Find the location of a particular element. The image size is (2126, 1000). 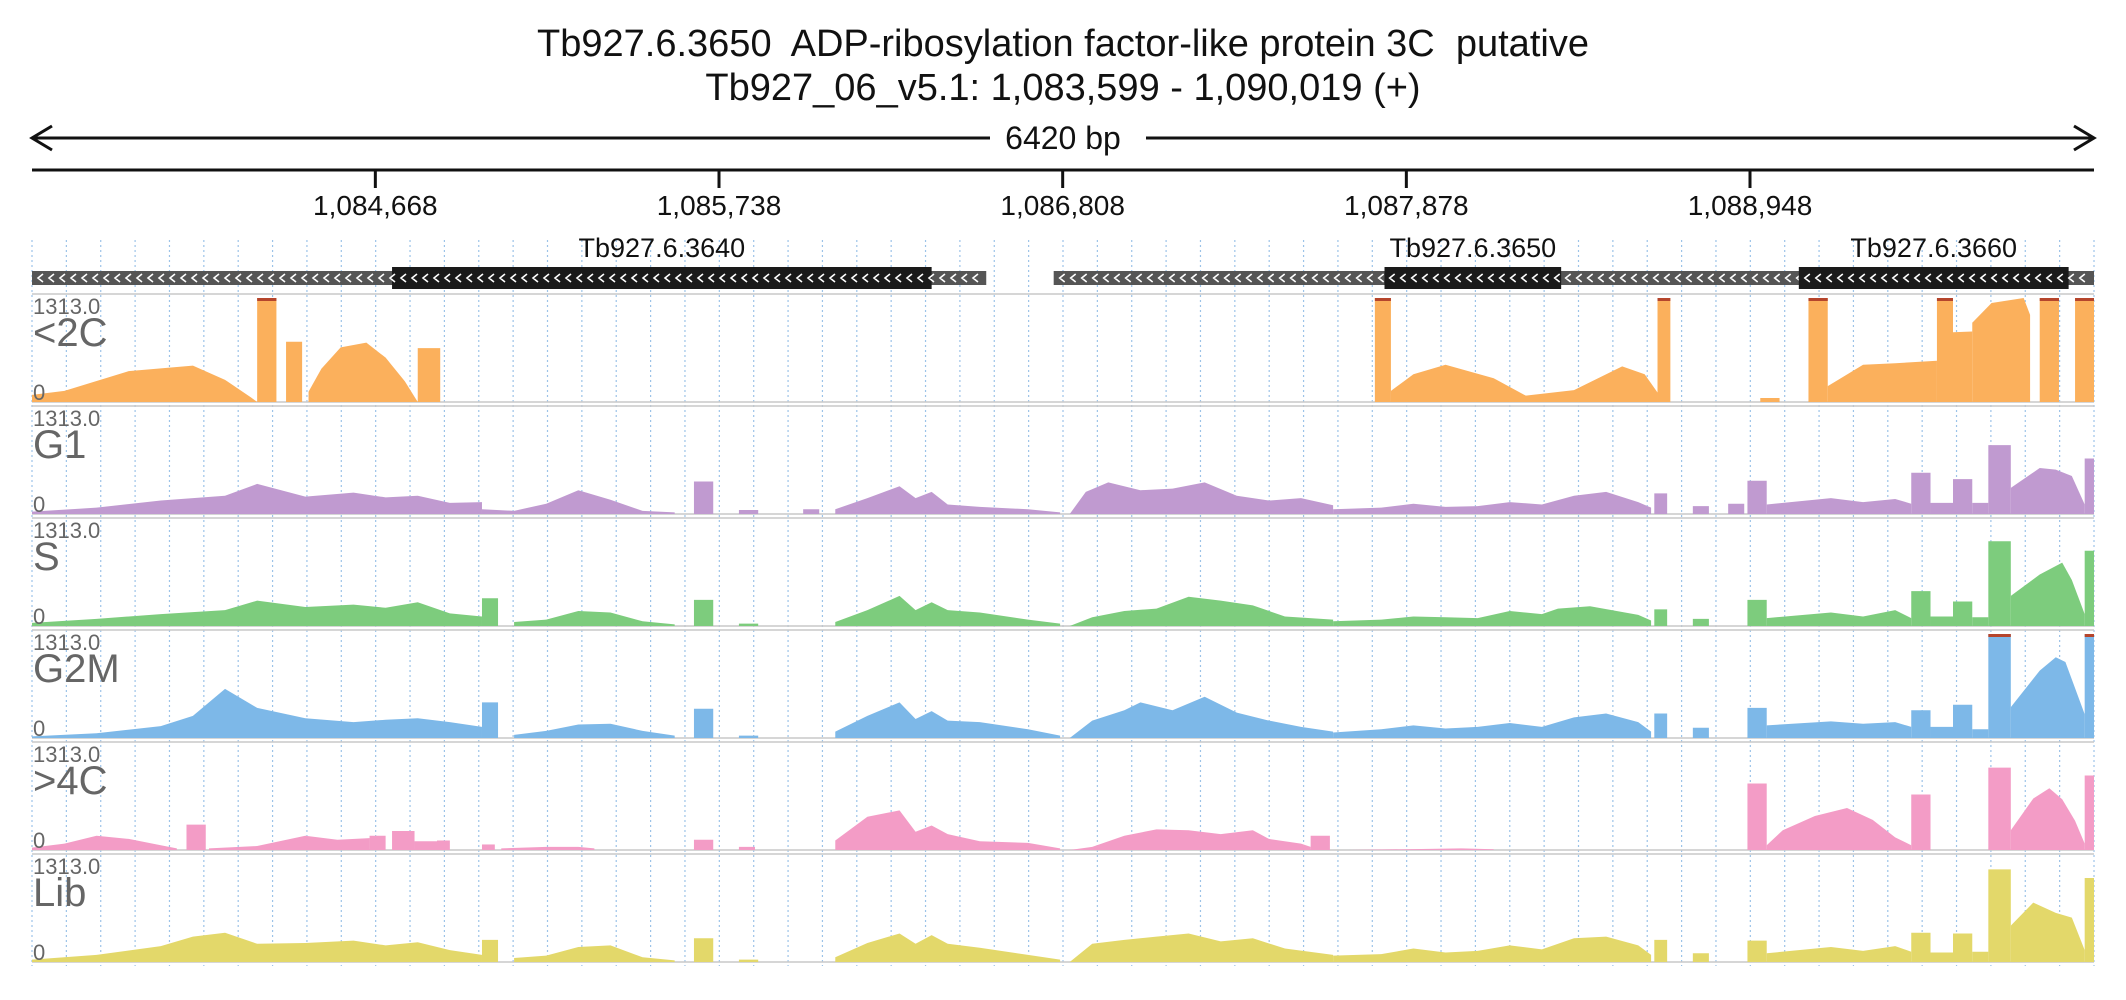

track-name-label: G1 is located at coordinates (59, 445).